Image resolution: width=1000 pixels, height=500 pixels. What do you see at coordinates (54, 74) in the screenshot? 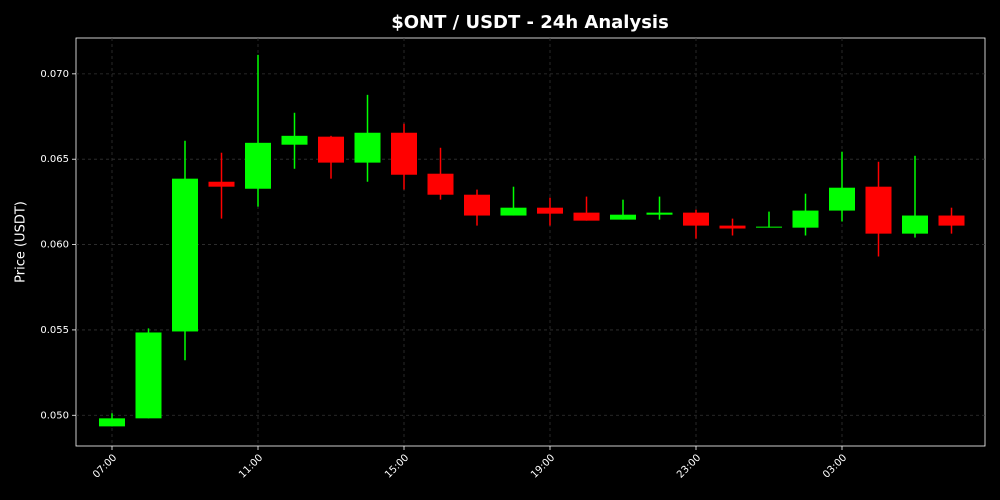
I see `y-tick-label: 0.070` at bounding box center [54, 74].